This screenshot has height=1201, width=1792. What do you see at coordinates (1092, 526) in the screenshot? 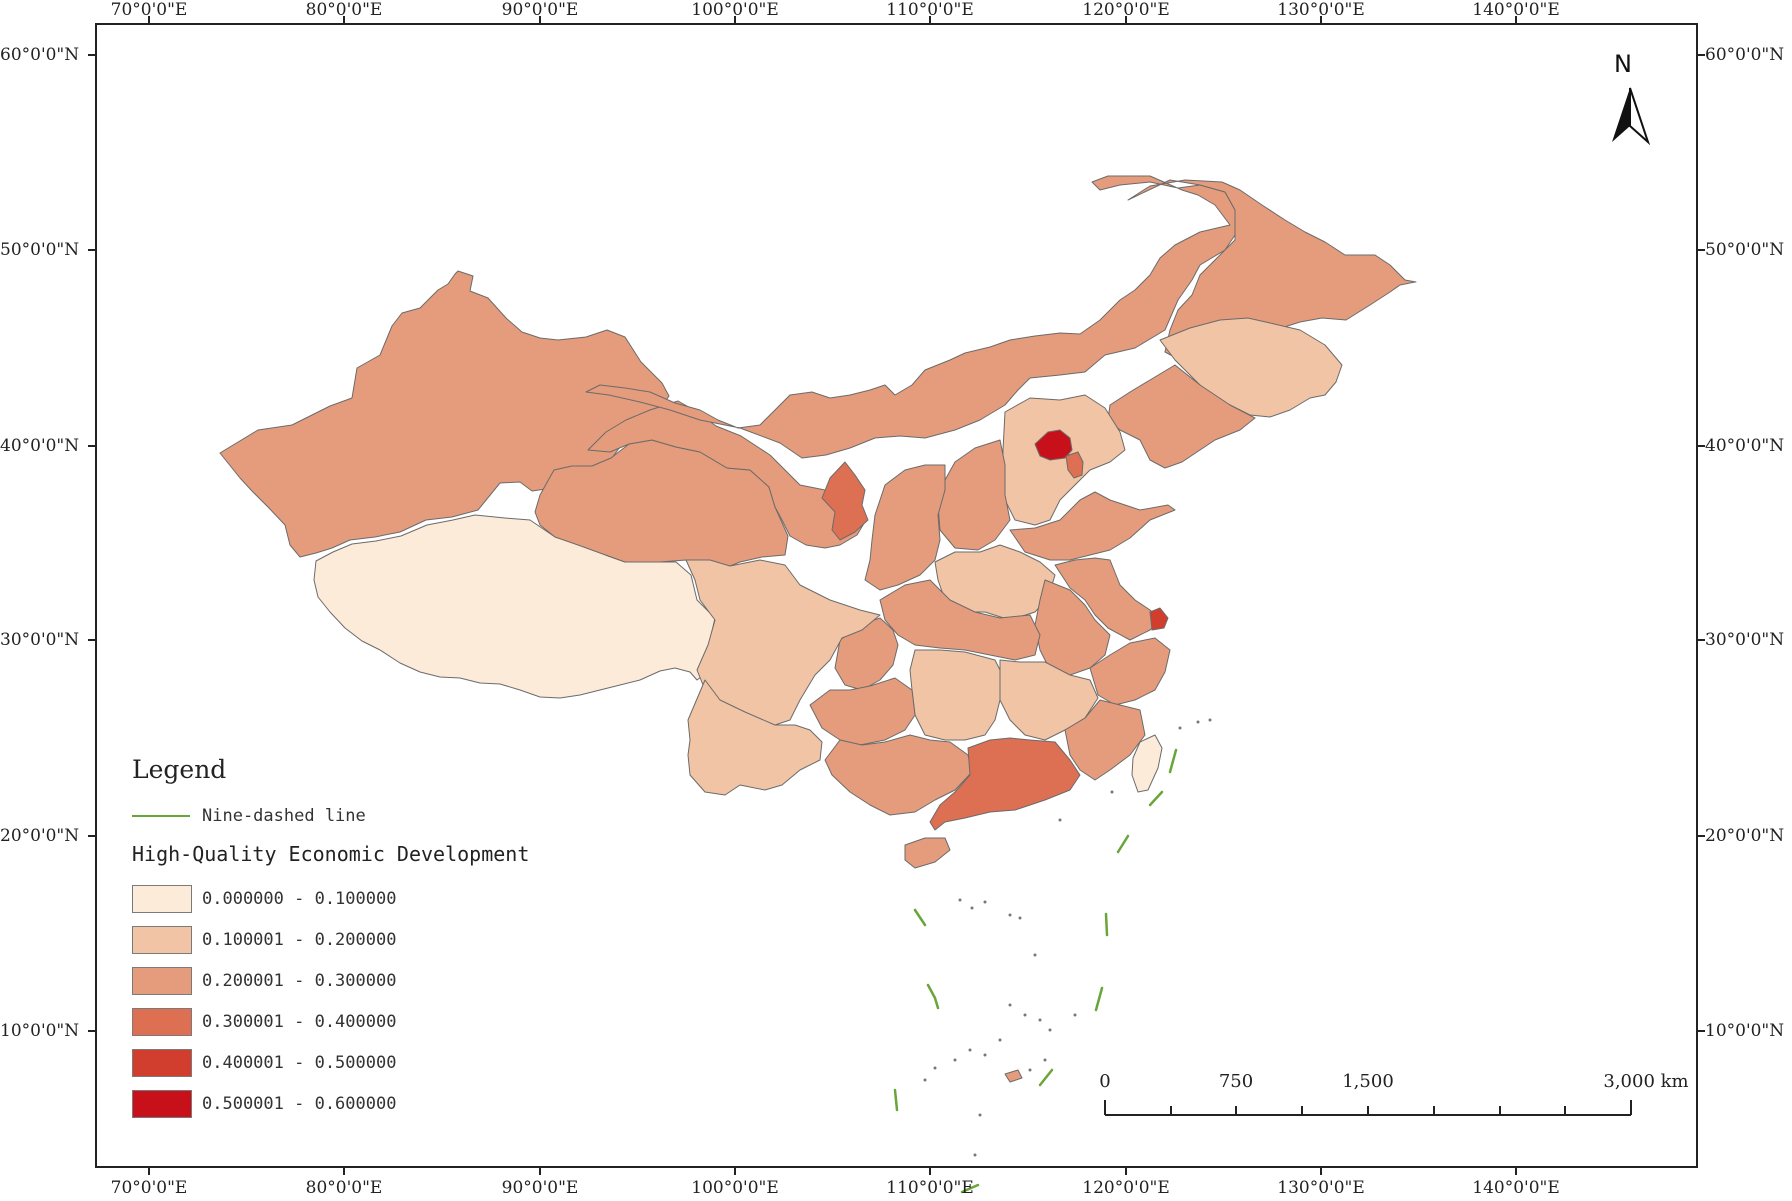
I see `region-shandong` at bounding box center [1092, 526].